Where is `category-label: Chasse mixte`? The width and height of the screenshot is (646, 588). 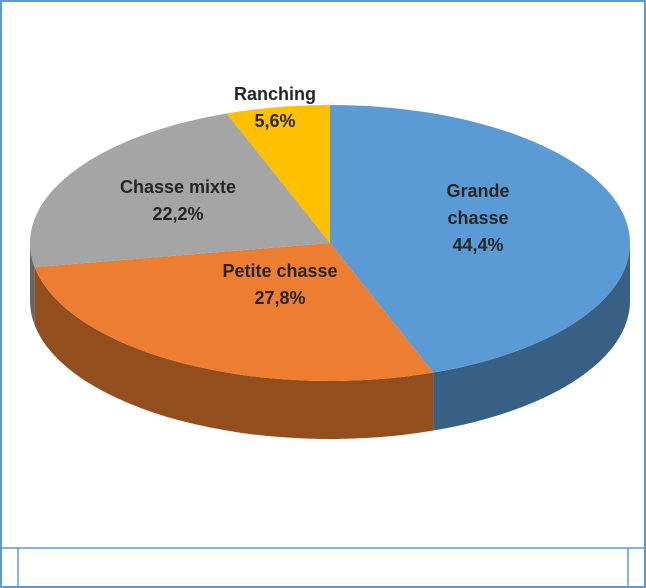 category-label: Chasse mixte is located at coordinates (178, 187).